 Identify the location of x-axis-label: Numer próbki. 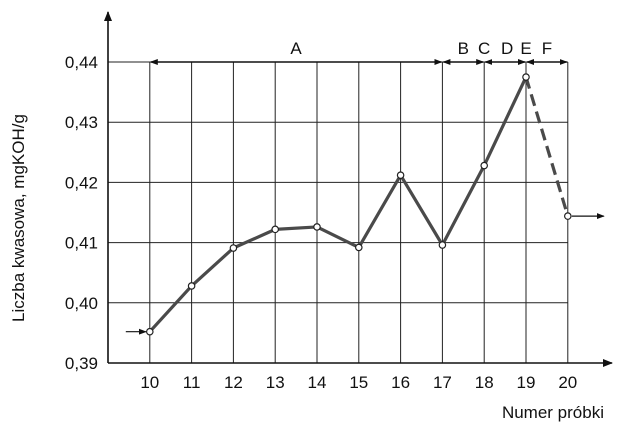
(553, 412).